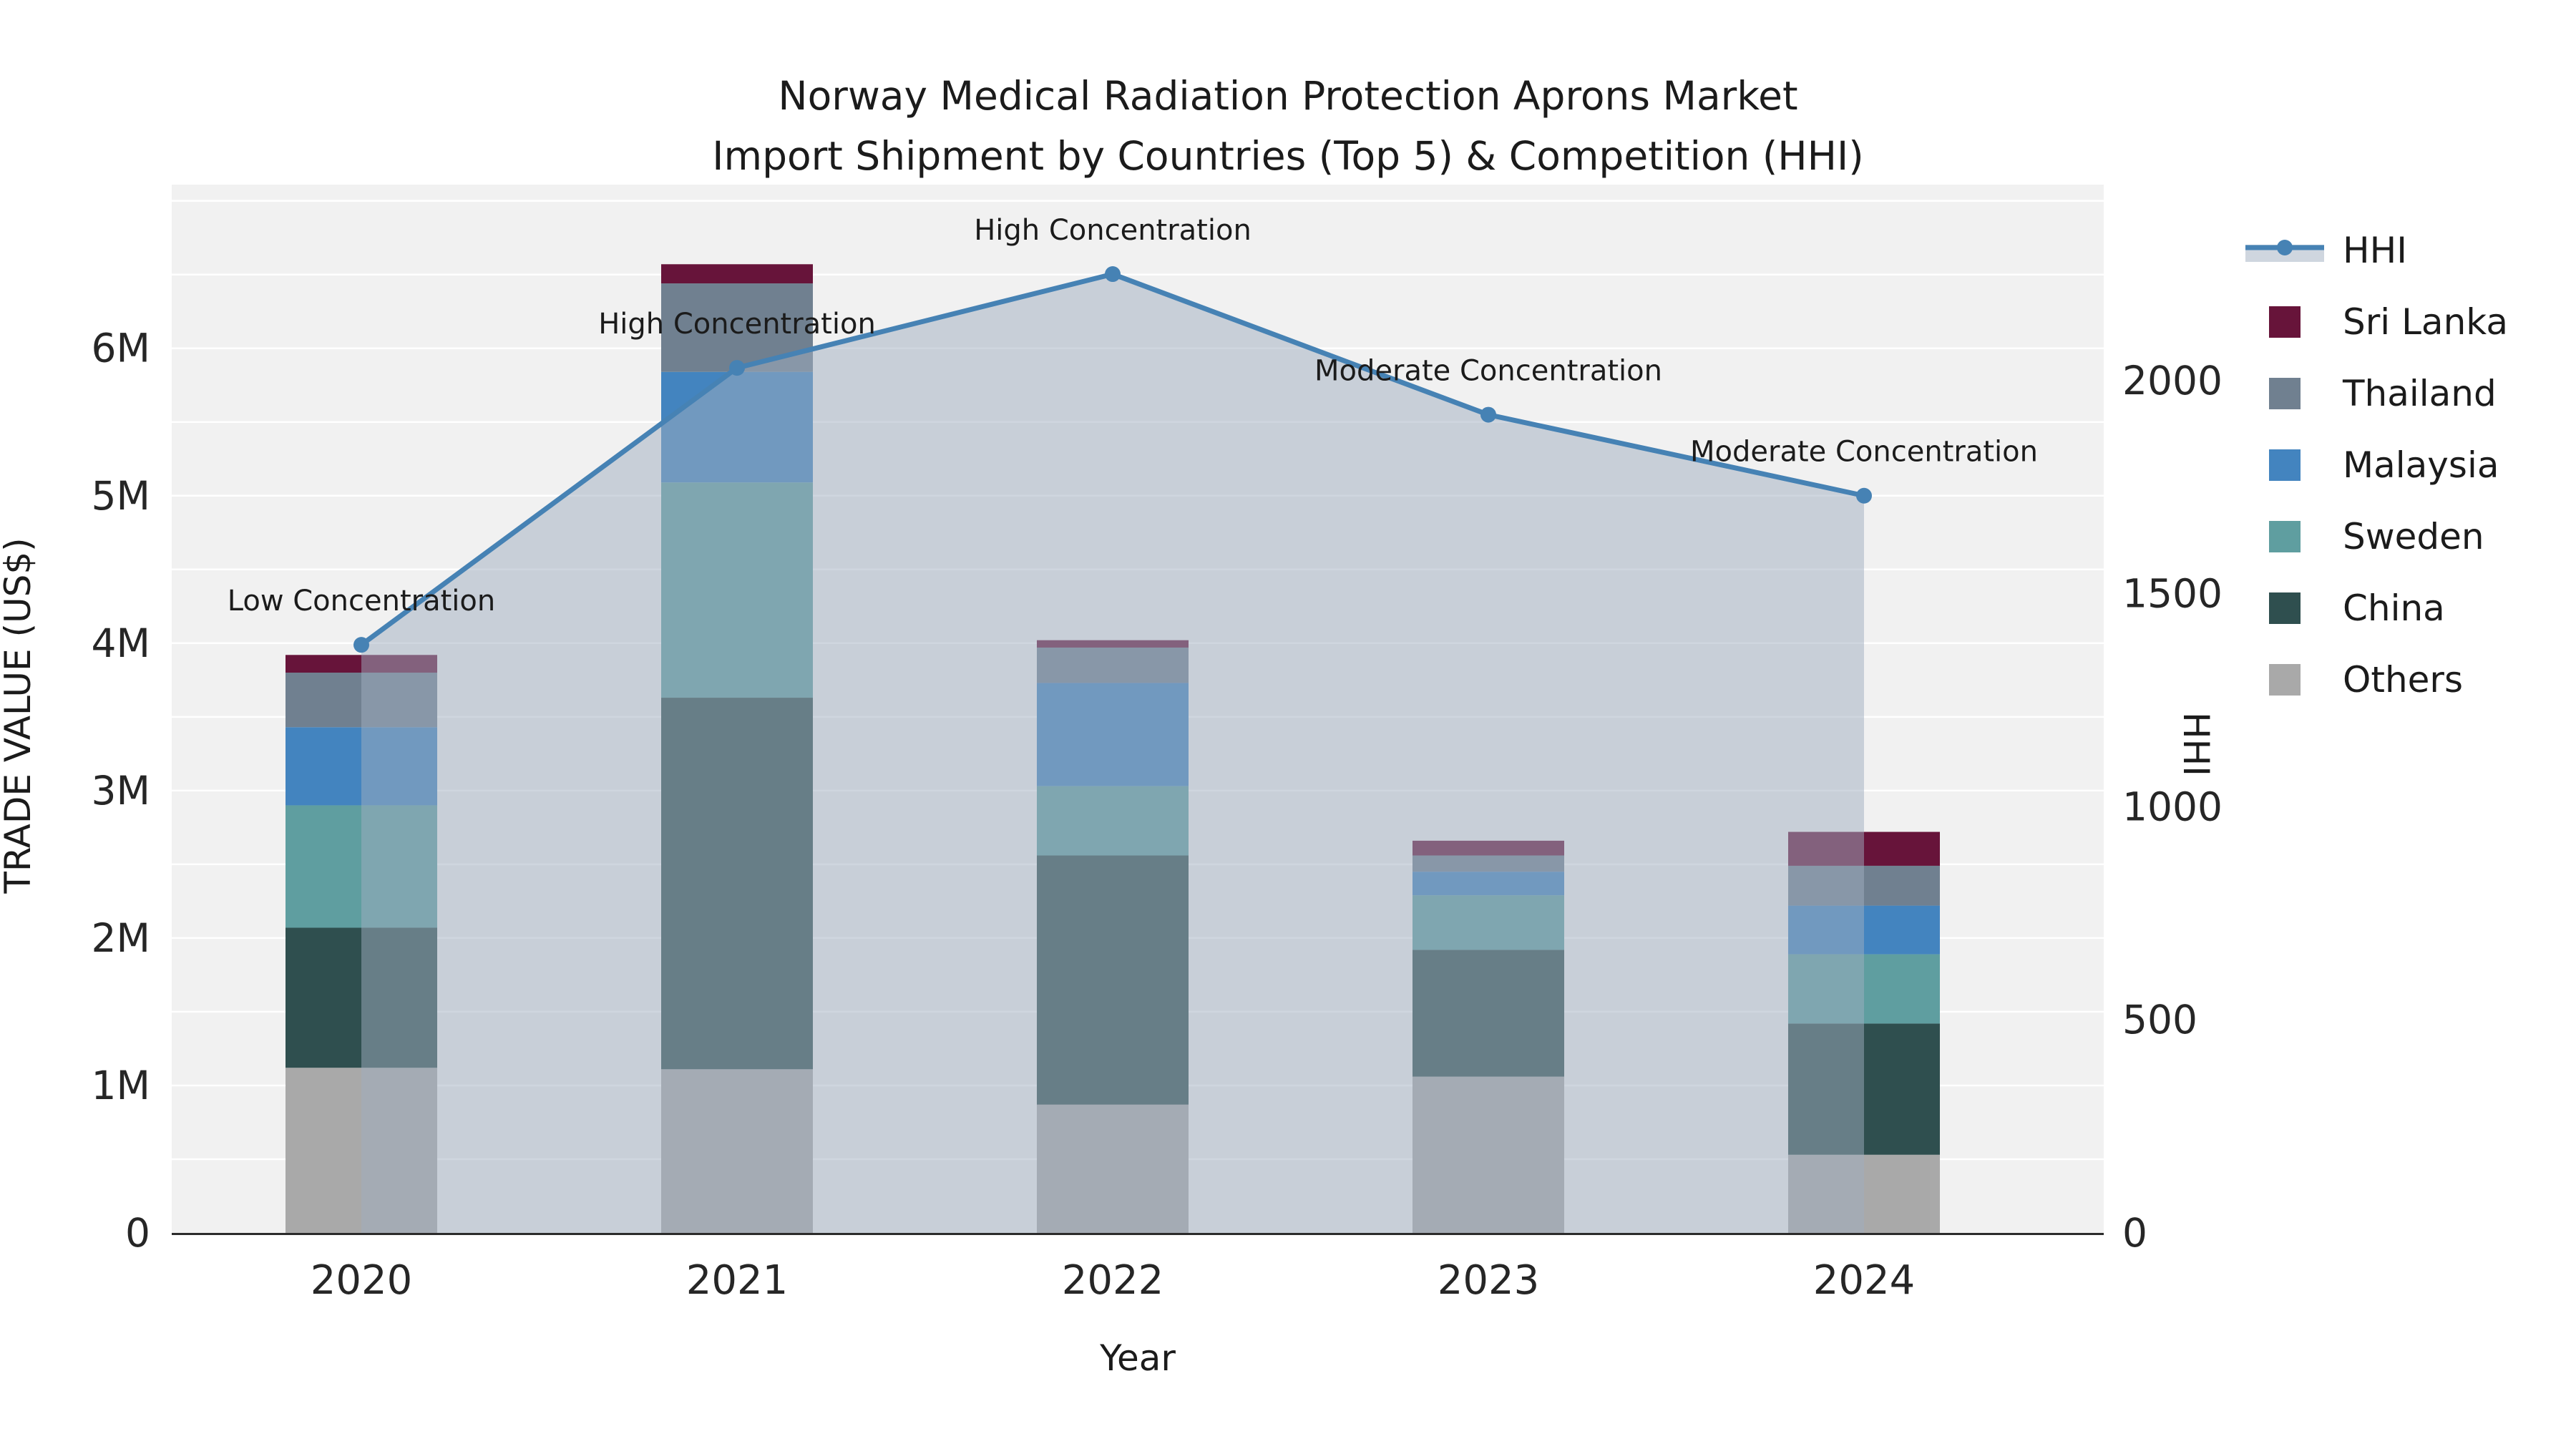 The height and width of the screenshot is (1449, 2576). I want to click on y2-tick-label: 500, so click(2159, 1020).